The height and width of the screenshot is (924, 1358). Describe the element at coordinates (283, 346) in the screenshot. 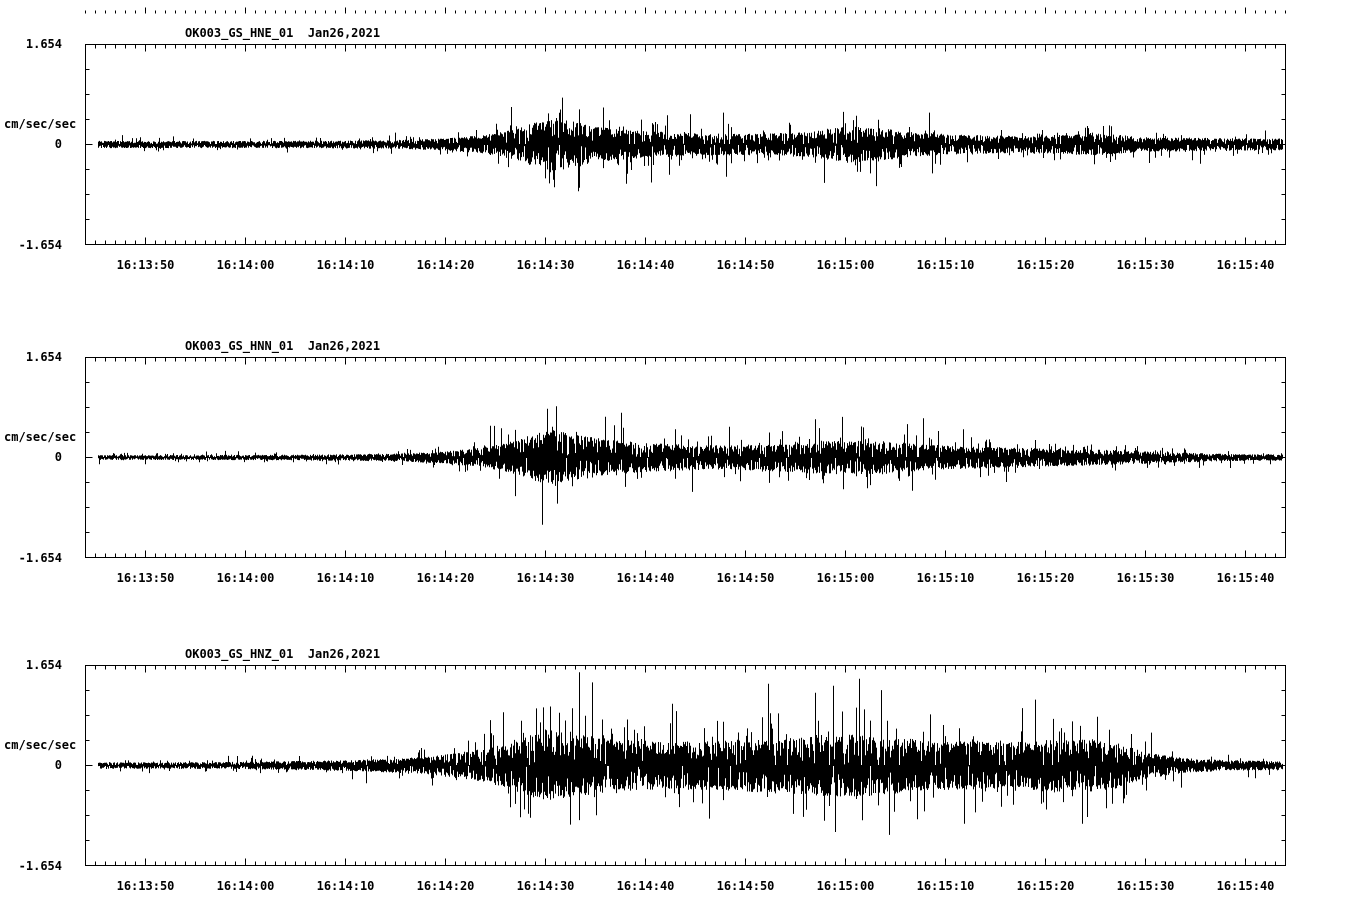

I see `trace-title: OK003_GS_HNN_01 Jan26,2021` at that location.